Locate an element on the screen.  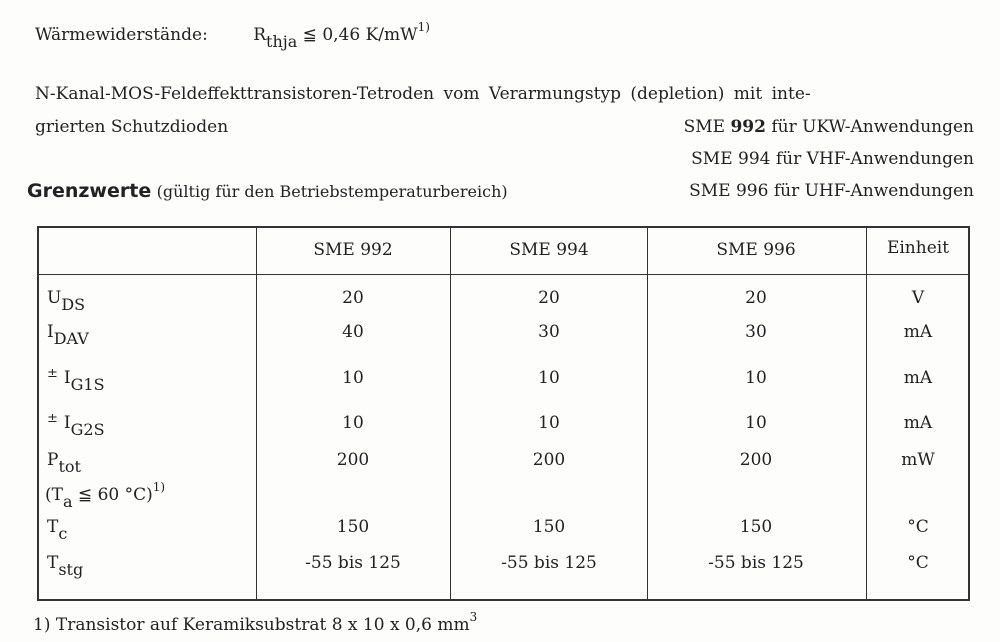
application-994: SME 994 für VHF-Anwendungen is located at coordinates (832, 159).